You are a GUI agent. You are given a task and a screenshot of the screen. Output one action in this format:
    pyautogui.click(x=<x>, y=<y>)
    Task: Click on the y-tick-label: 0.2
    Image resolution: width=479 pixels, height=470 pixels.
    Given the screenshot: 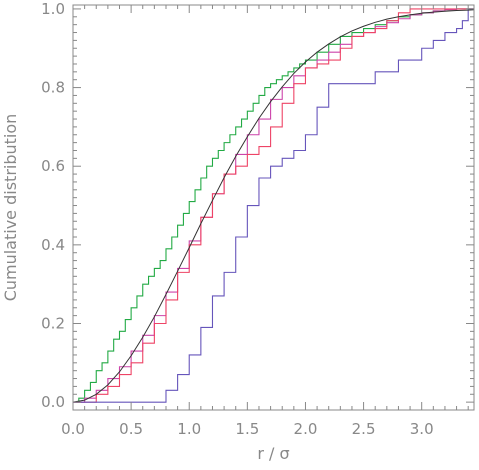 What is the action you would take?
    pyautogui.click(x=53, y=323)
    